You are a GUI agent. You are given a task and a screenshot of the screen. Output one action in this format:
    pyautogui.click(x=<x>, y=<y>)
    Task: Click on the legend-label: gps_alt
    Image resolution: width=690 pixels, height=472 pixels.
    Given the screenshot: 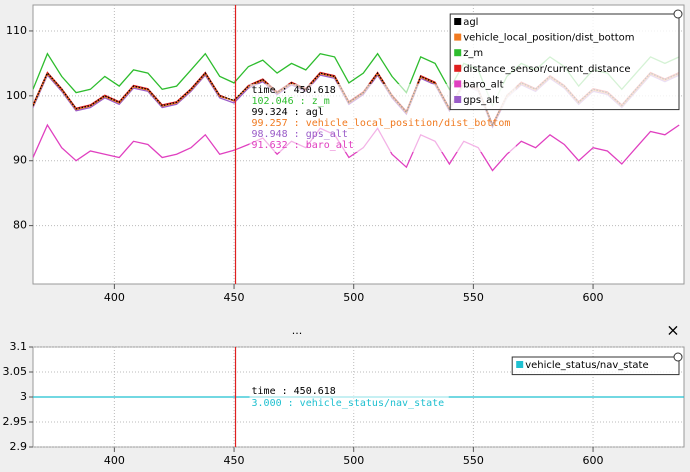 What is the action you would take?
    pyautogui.click(x=481, y=100)
    